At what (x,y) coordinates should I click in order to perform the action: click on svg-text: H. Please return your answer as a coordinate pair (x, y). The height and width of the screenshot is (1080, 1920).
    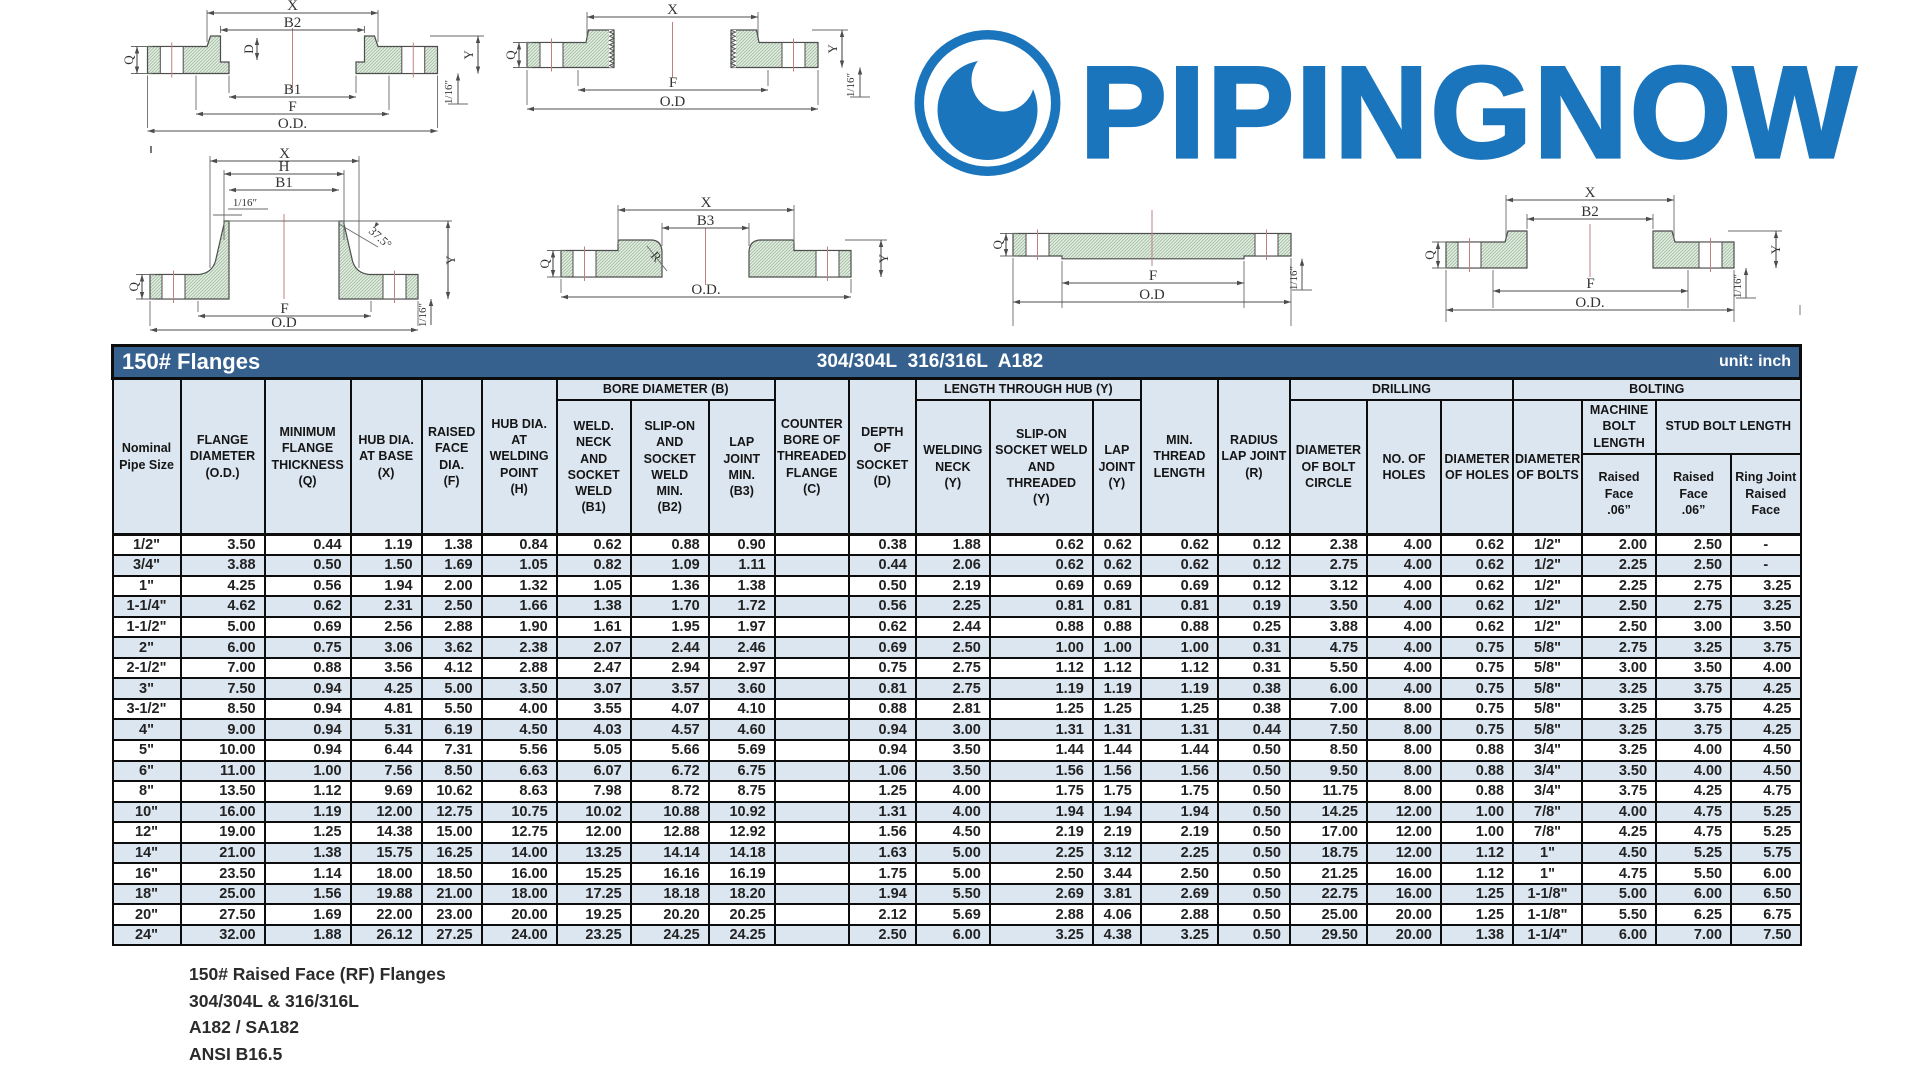
    Looking at the image, I should click on (284, 167).